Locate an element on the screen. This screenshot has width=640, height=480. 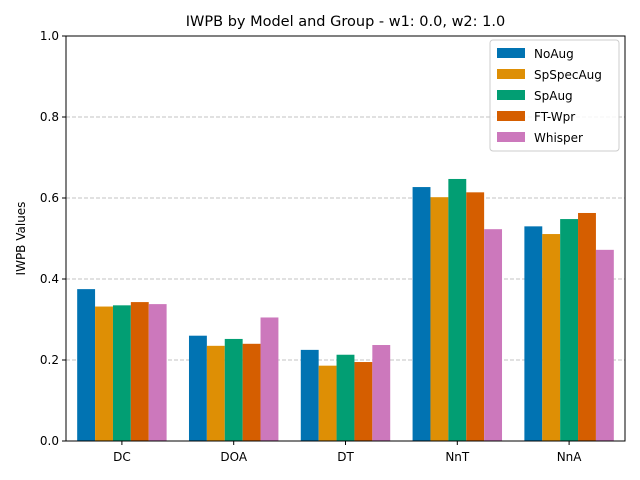
bar-spspecaug-dc is located at coordinates (104, 373).